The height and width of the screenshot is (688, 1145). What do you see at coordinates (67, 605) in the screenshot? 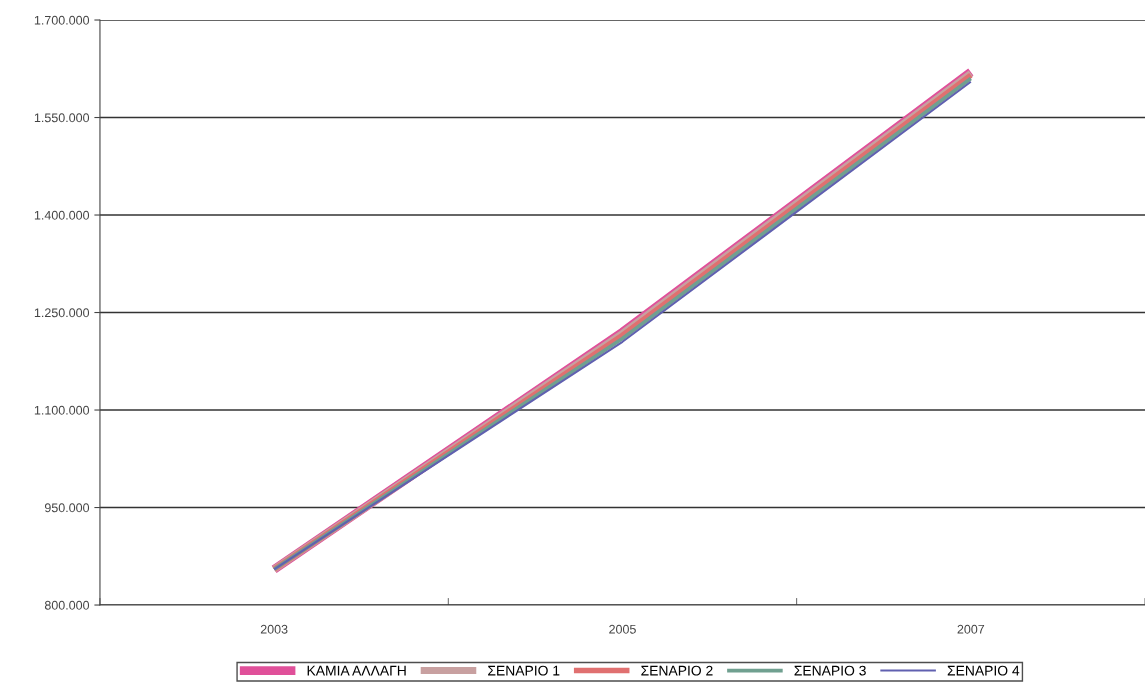
I see `y-tick-label: 800.000` at bounding box center [67, 605].